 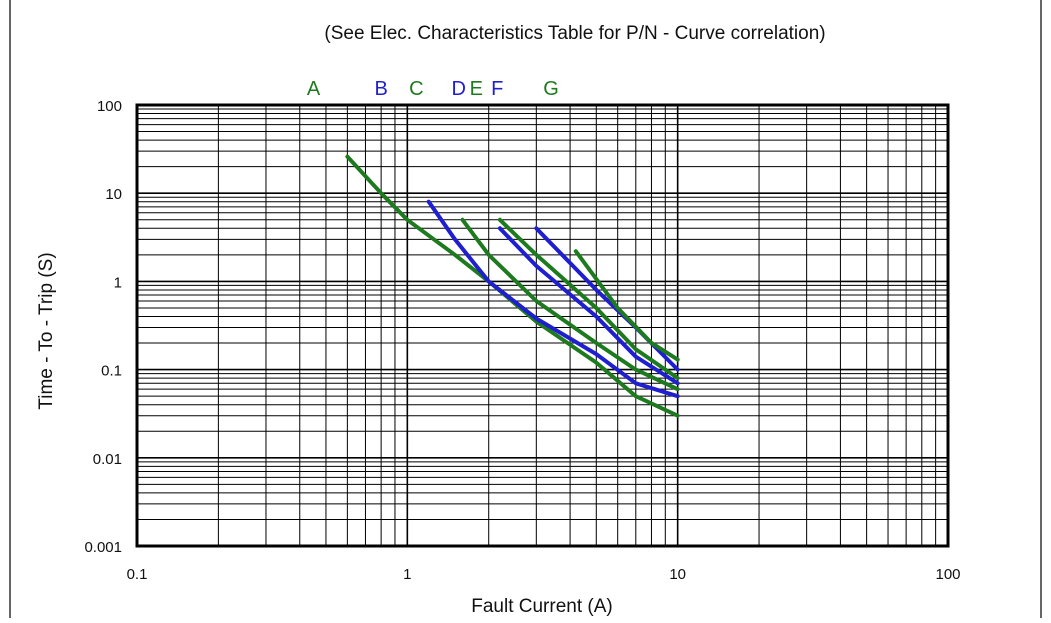 What do you see at coordinates (109, 106) in the screenshot?
I see `y-tick-label: 100` at bounding box center [109, 106].